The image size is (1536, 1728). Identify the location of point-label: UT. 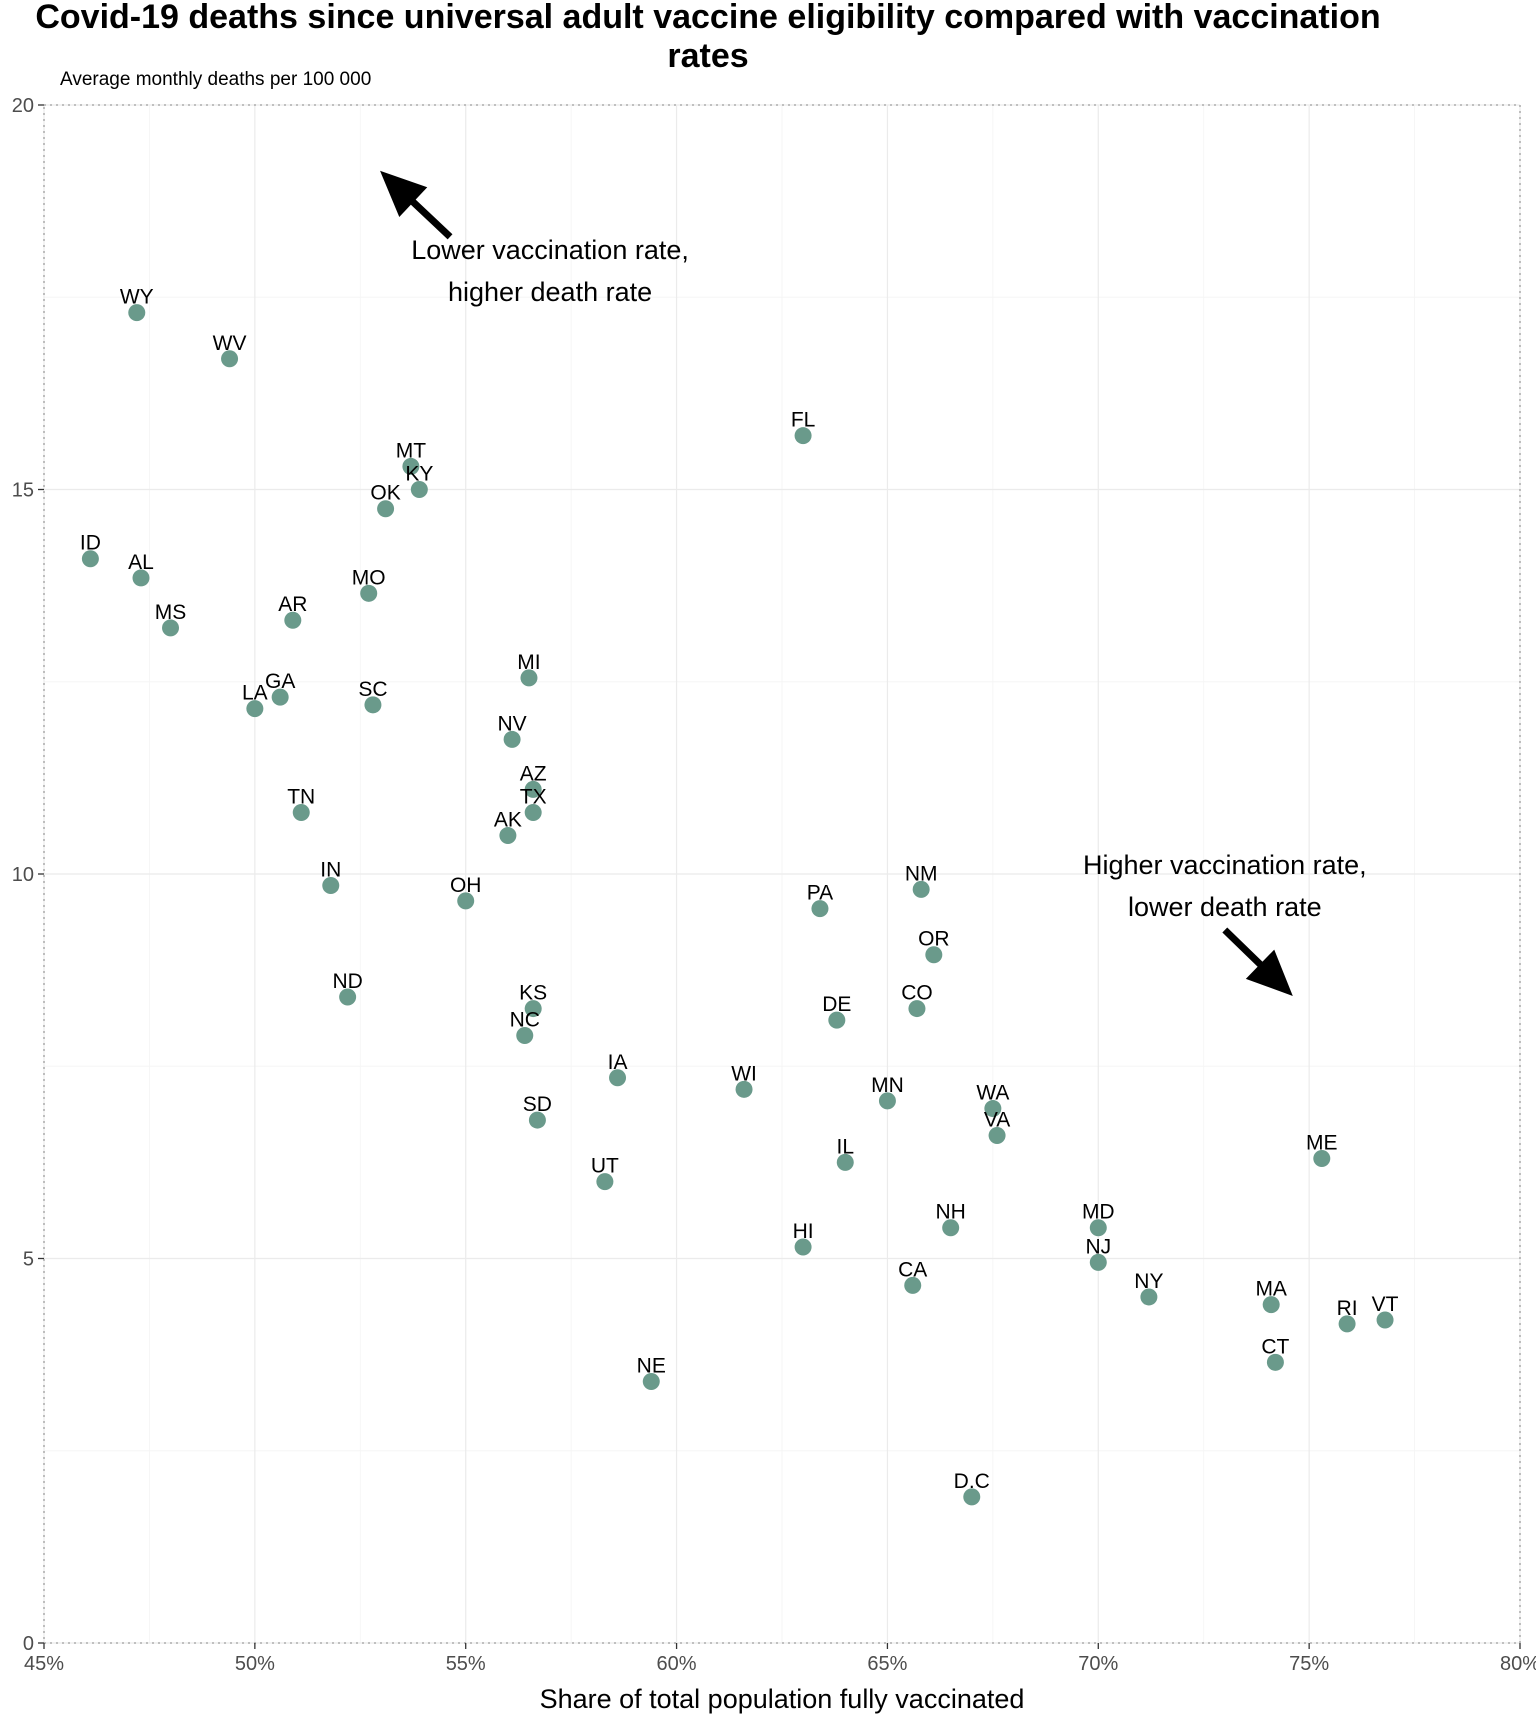
(605, 1166).